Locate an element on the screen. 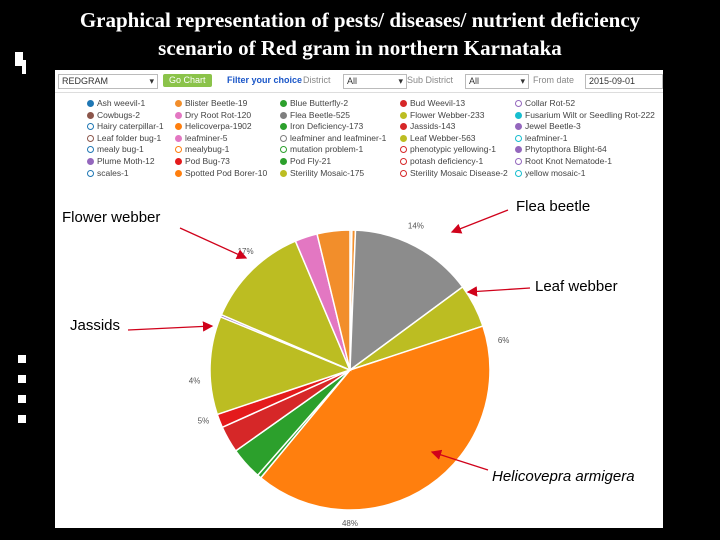  legend-label: Root Knot Nematode-1 is located at coordinates (568, 161).